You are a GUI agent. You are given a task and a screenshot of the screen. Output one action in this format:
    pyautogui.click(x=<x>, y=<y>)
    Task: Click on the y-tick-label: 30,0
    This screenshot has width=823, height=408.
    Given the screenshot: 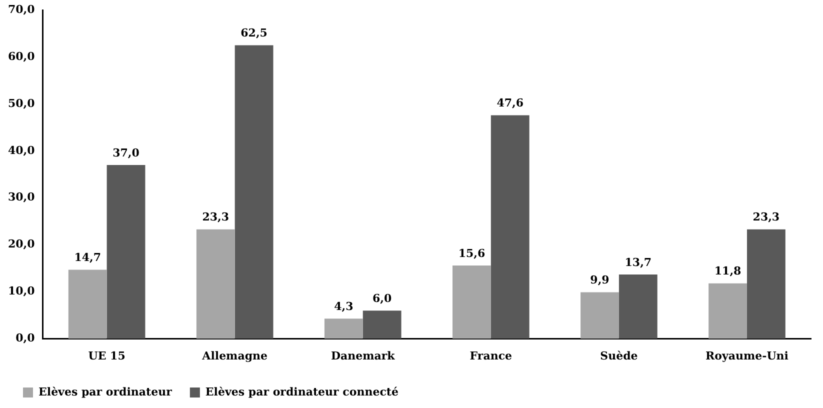 What is the action you would take?
    pyautogui.click(x=22, y=197)
    